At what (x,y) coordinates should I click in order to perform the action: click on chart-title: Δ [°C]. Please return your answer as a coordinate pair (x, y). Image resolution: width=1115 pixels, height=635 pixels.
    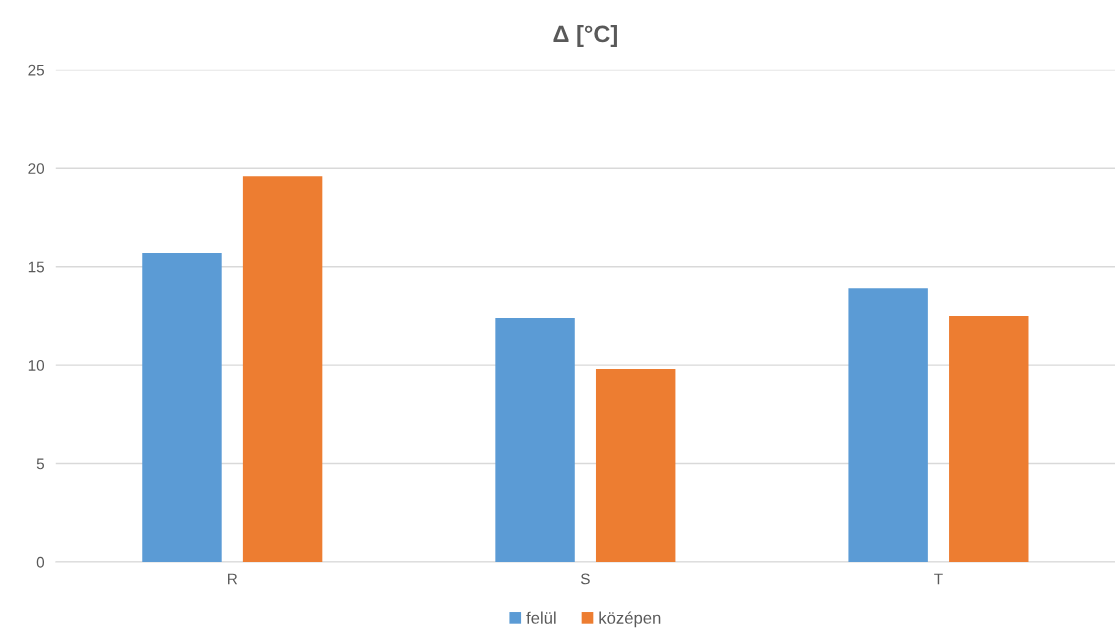
    Looking at the image, I should click on (585, 35).